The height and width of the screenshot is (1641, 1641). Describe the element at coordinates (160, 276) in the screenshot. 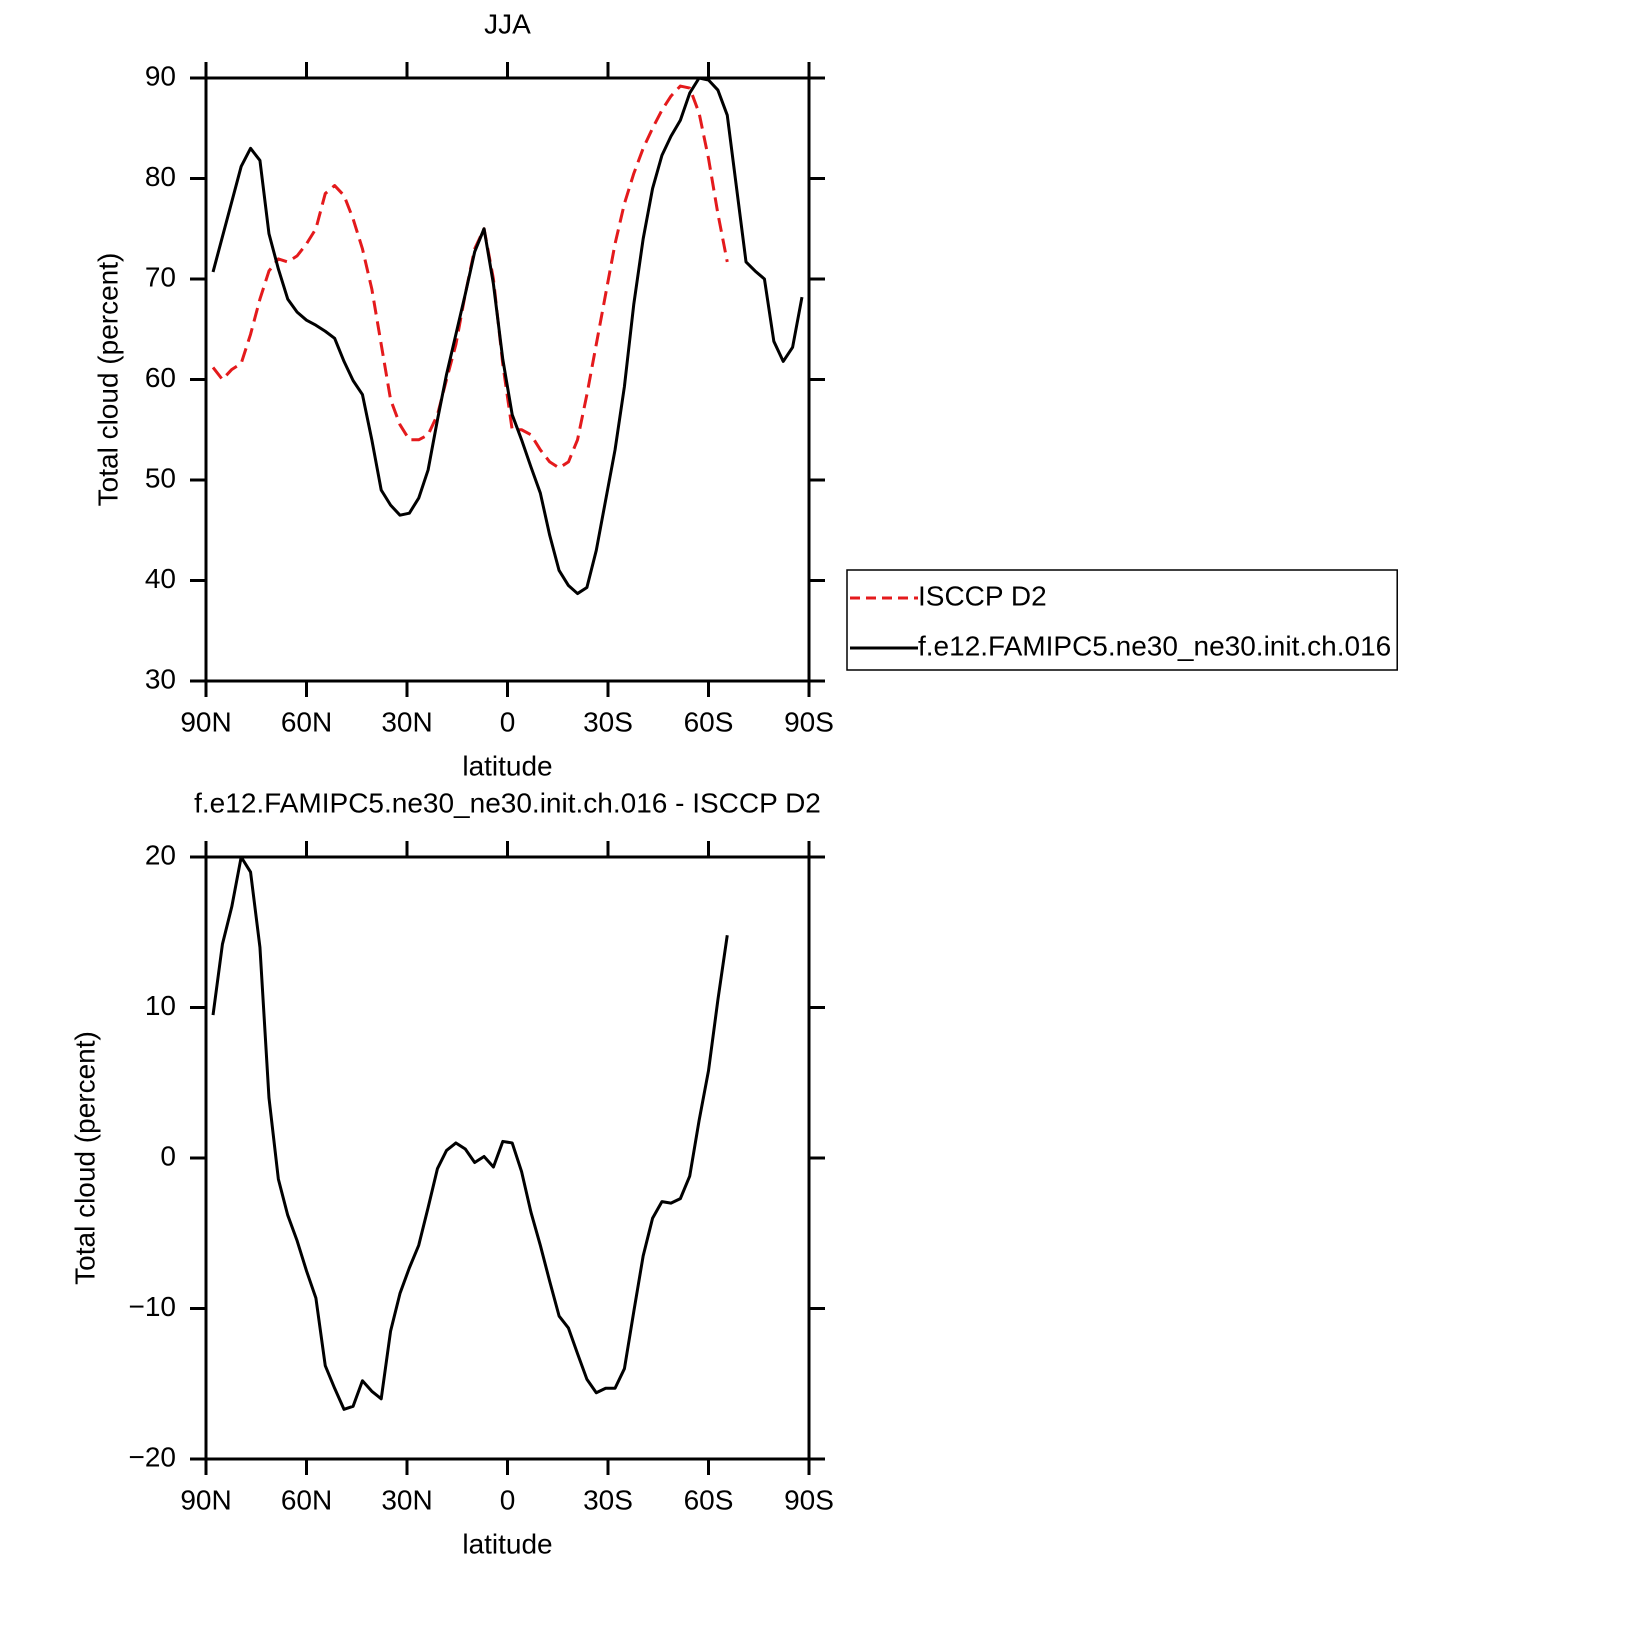

I see `y-tick-label: 70` at that location.